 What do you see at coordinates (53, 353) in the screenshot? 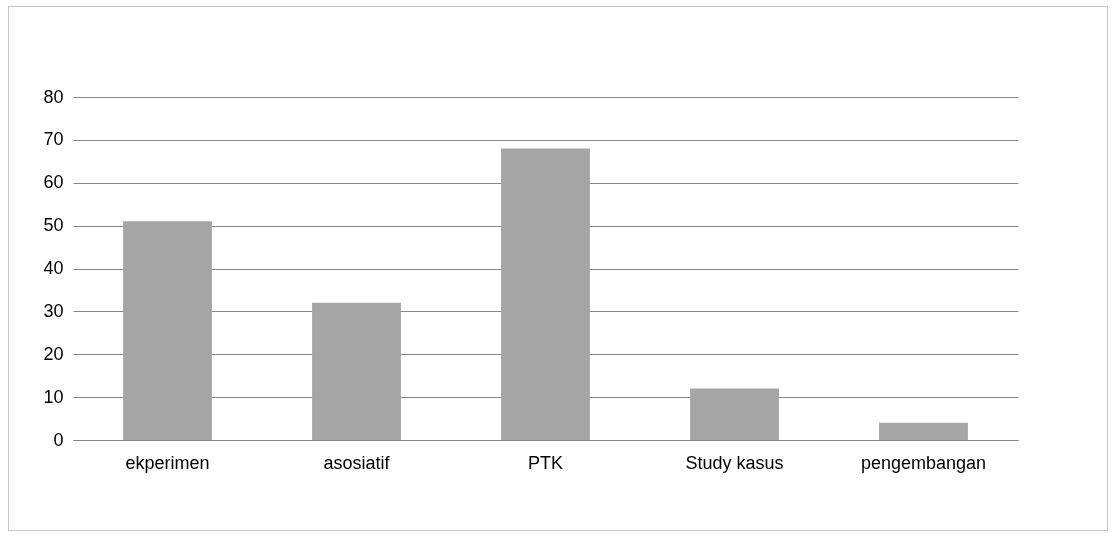
I see `y-tick-label: 20` at bounding box center [53, 353].